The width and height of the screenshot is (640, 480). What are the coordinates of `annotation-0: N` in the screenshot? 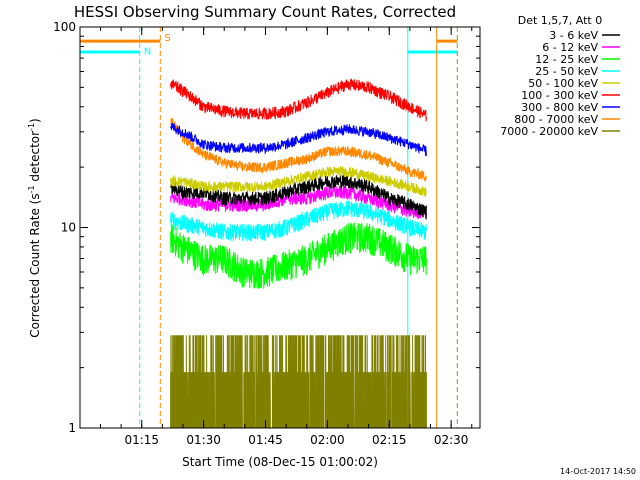 It's located at (147, 51).